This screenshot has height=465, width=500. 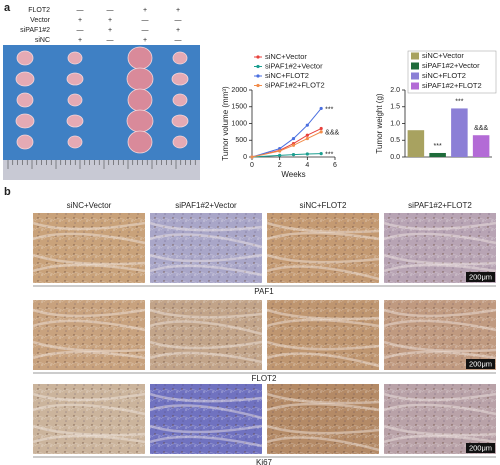 I want to click on column-header: siNC+FLOT2, so click(x=323, y=205).